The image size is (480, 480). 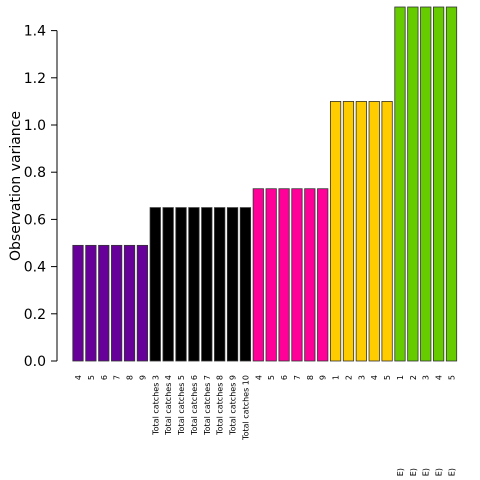 I want to click on x-tick-label: Total catches 9, so click(x=233, y=405).